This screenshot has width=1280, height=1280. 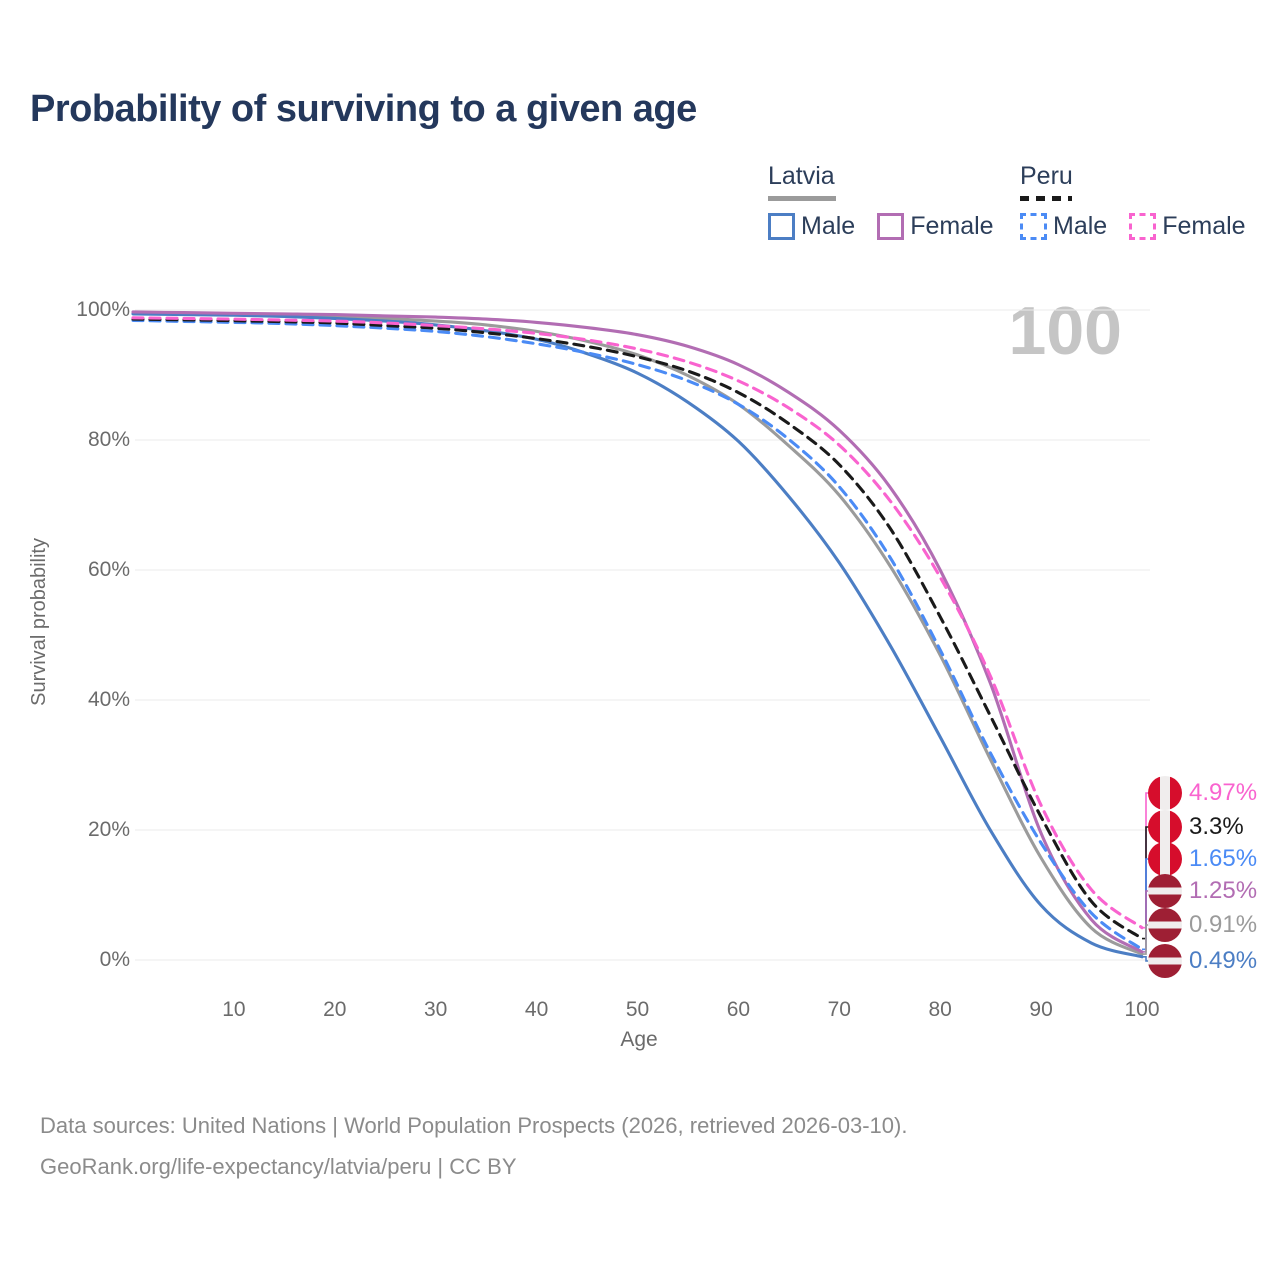 What do you see at coordinates (1223, 890) in the screenshot?
I see `end-value-label: 1.25%` at bounding box center [1223, 890].